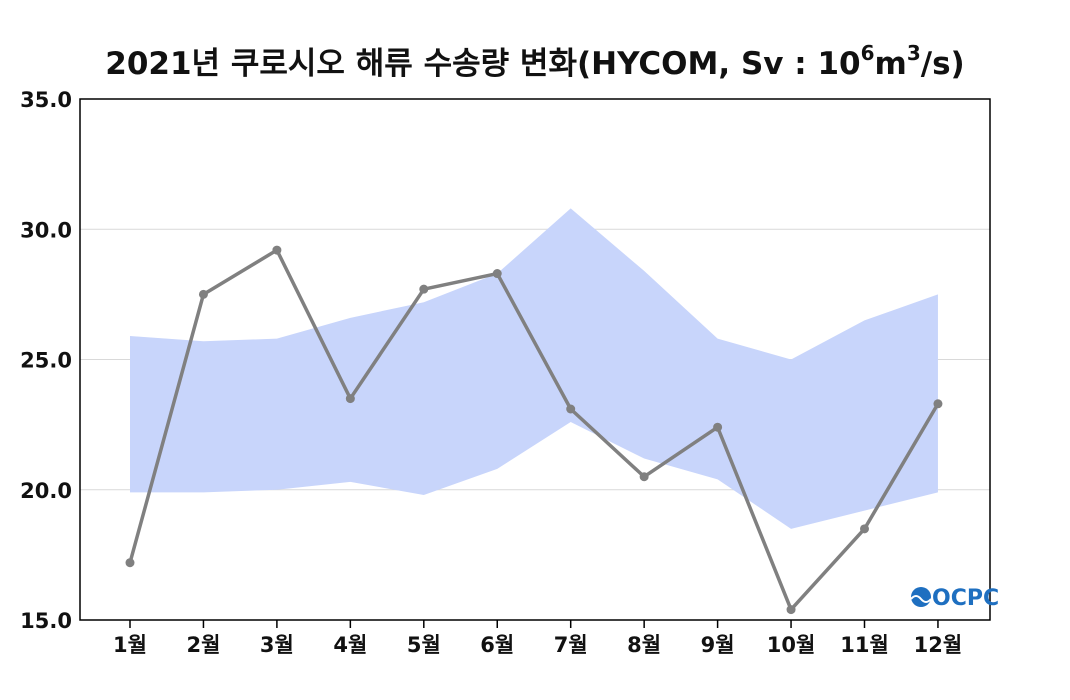  Describe the element at coordinates (718, 645) in the screenshot. I see `x-tick-label: 9월` at that location.